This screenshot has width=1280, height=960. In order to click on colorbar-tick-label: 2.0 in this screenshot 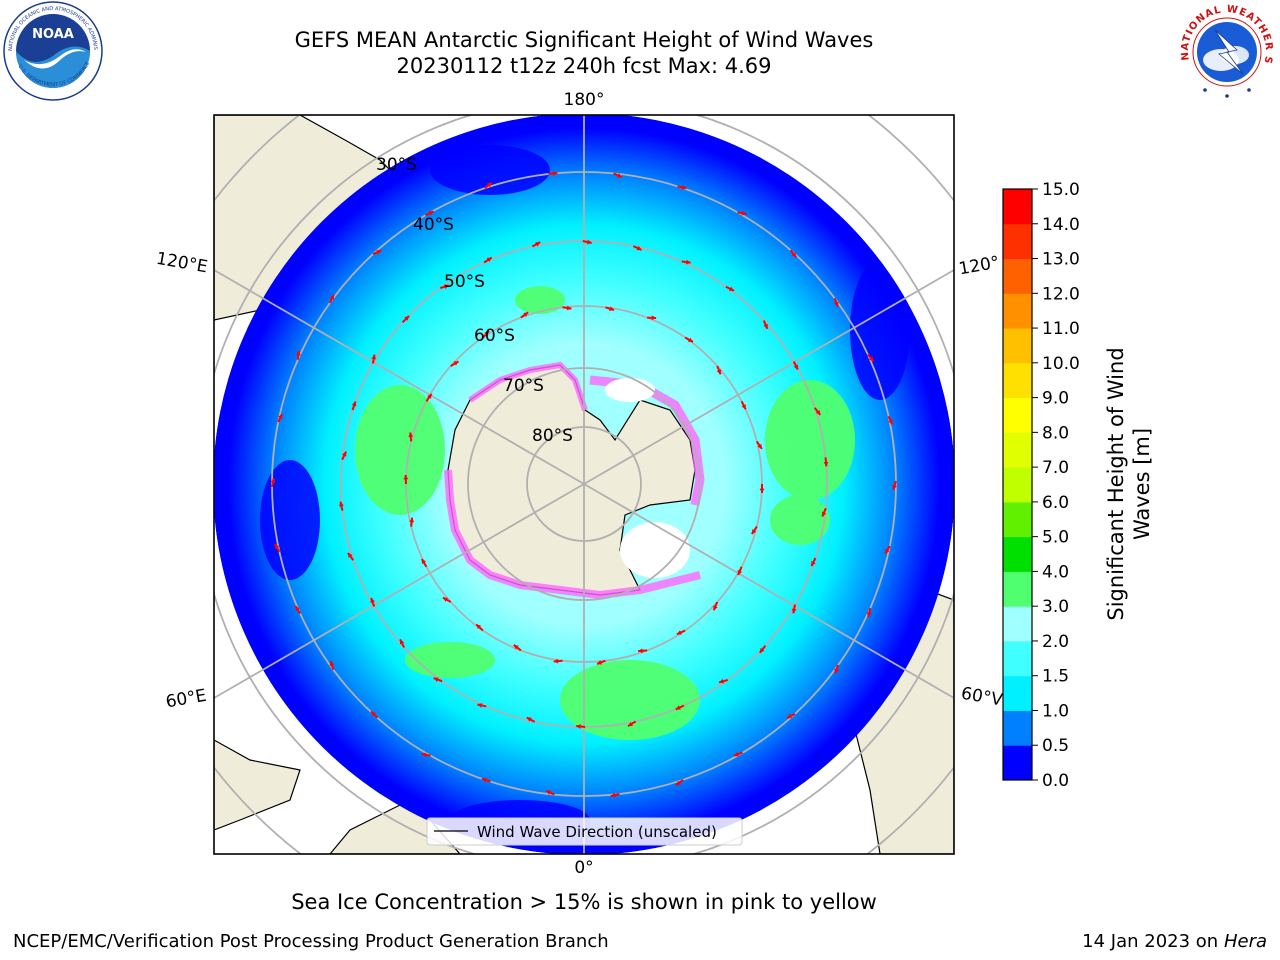, I will do `click(1055, 642)`.